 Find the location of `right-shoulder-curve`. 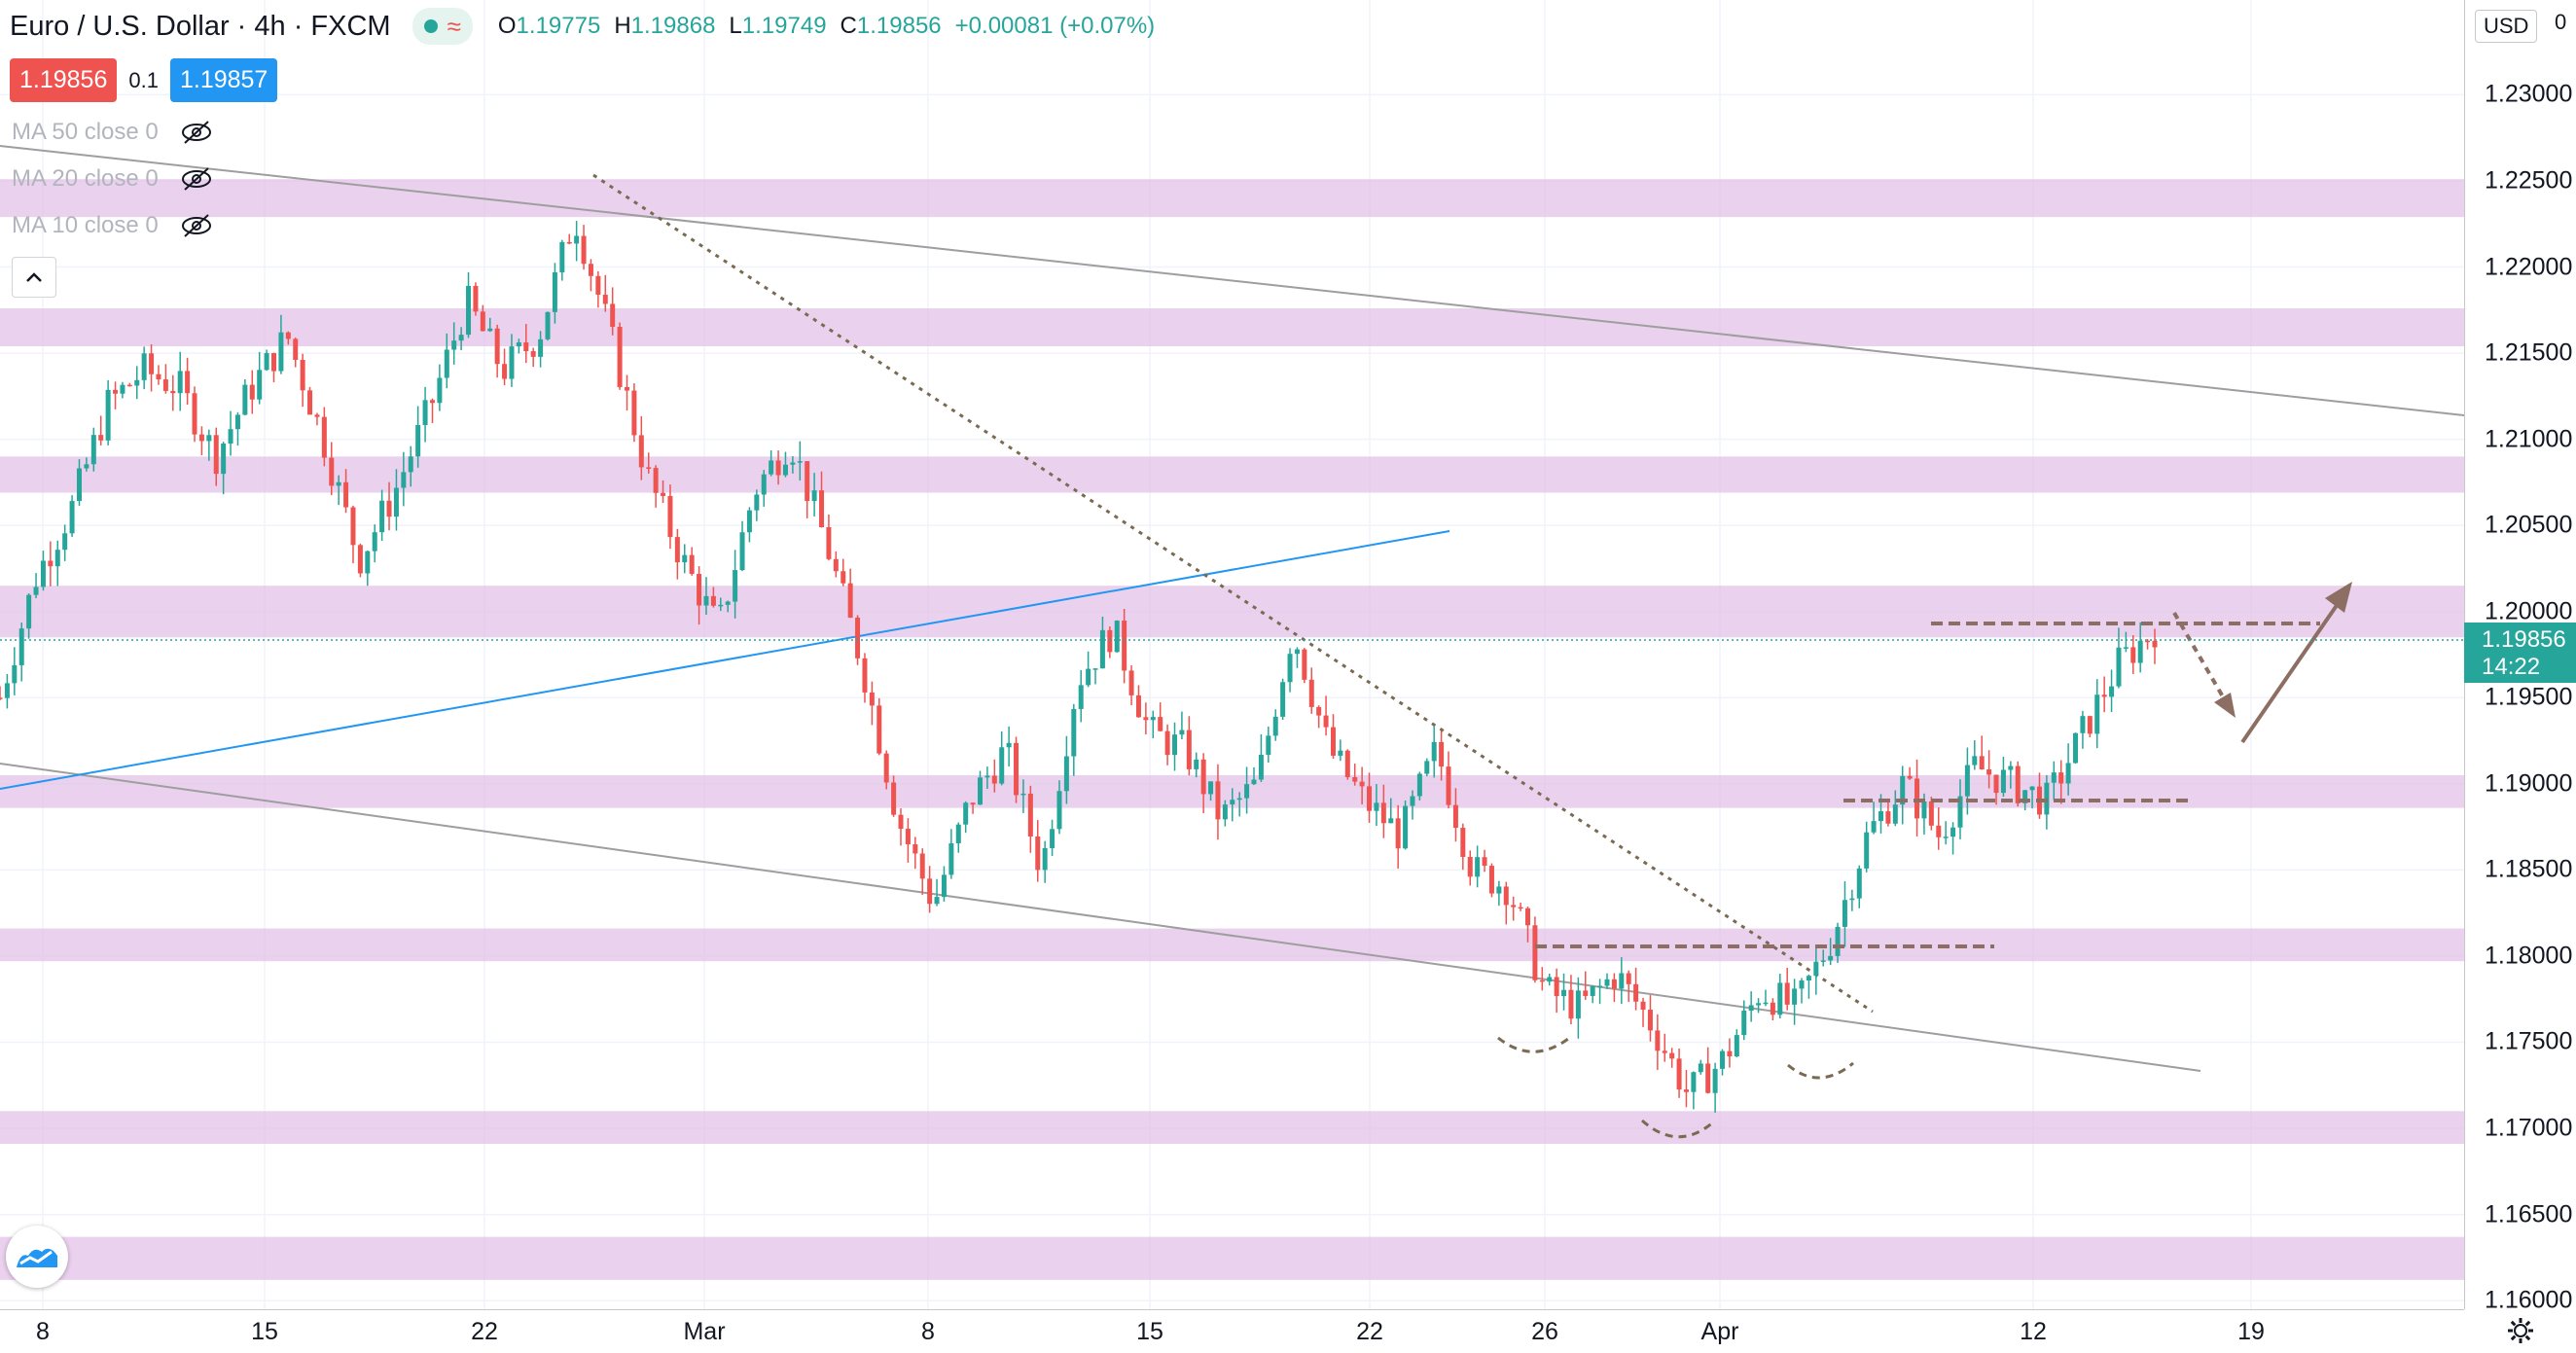

right-shoulder-curve is located at coordinates (1820, 1070).